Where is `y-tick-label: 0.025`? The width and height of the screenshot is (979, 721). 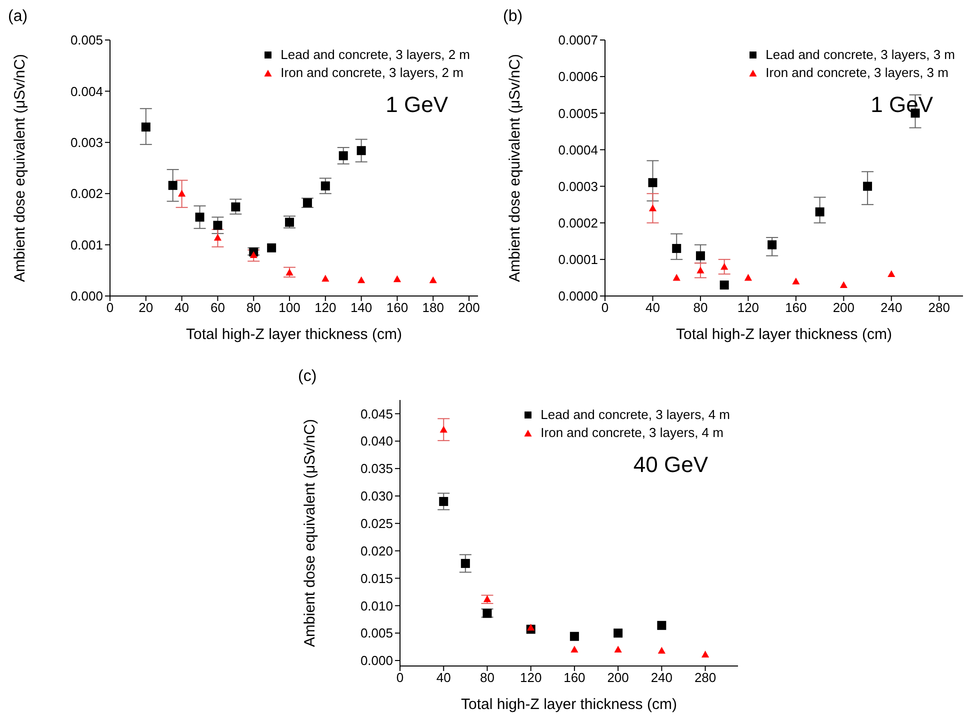
y-tick-label: 0.025 is located at coordinates (376, 524).